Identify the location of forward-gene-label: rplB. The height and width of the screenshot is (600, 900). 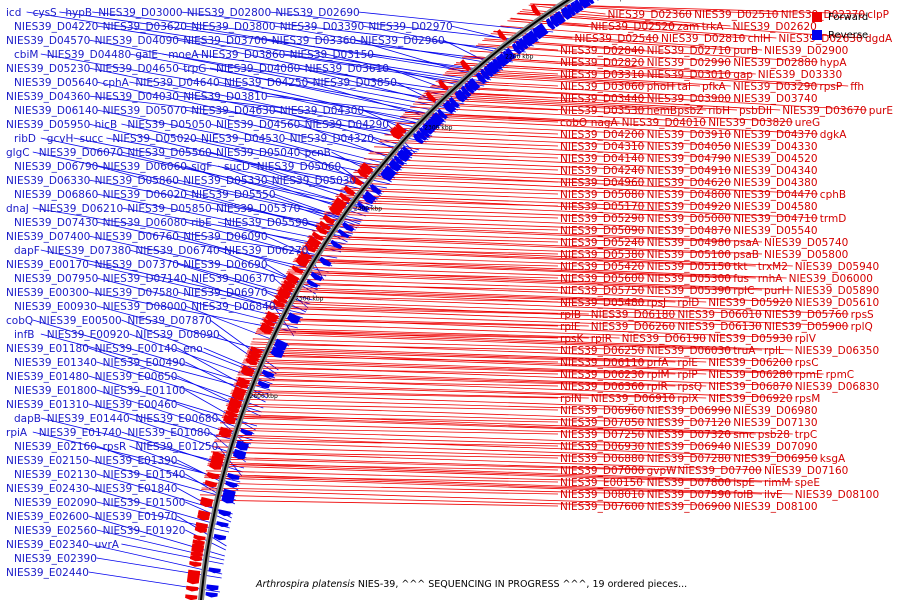
(570, 315).